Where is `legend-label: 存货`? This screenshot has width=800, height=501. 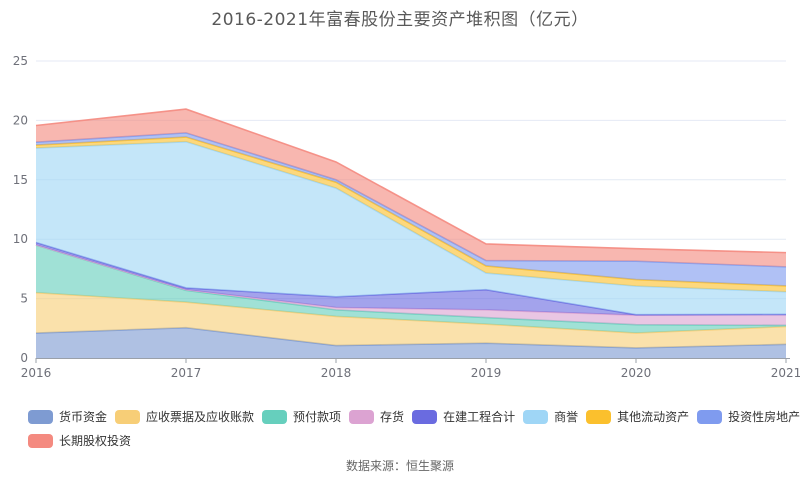 legend-label: 存货 is located at coordinates (392, 417).